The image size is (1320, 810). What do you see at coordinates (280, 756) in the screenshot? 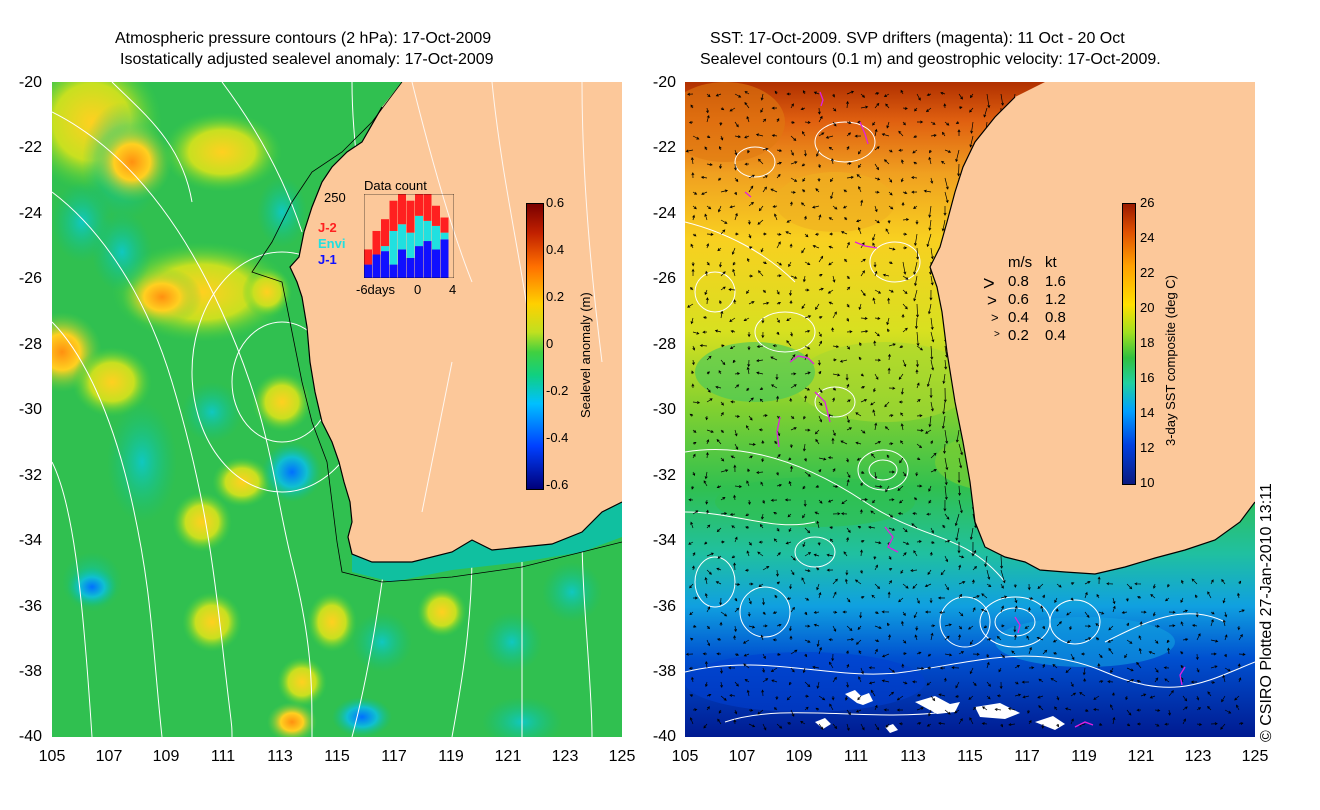
I see `left-x-tick: 113` at bounding box center [280, 756].